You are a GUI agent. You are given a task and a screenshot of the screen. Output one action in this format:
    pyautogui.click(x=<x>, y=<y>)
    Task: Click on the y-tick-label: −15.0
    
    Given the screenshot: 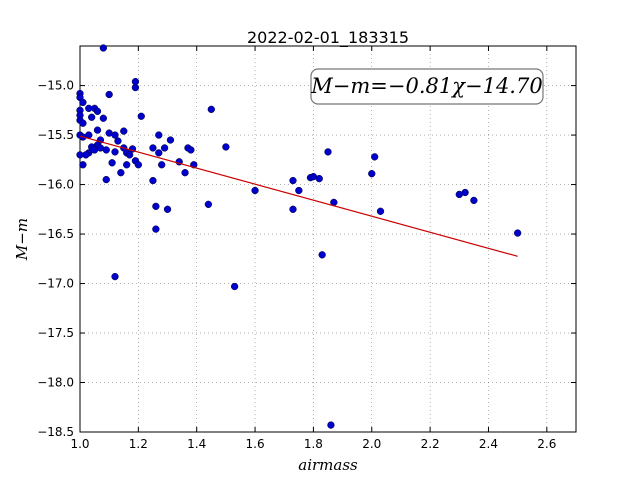 What is the action you would take?
    pyautogui.click(x=55, y=86)
    